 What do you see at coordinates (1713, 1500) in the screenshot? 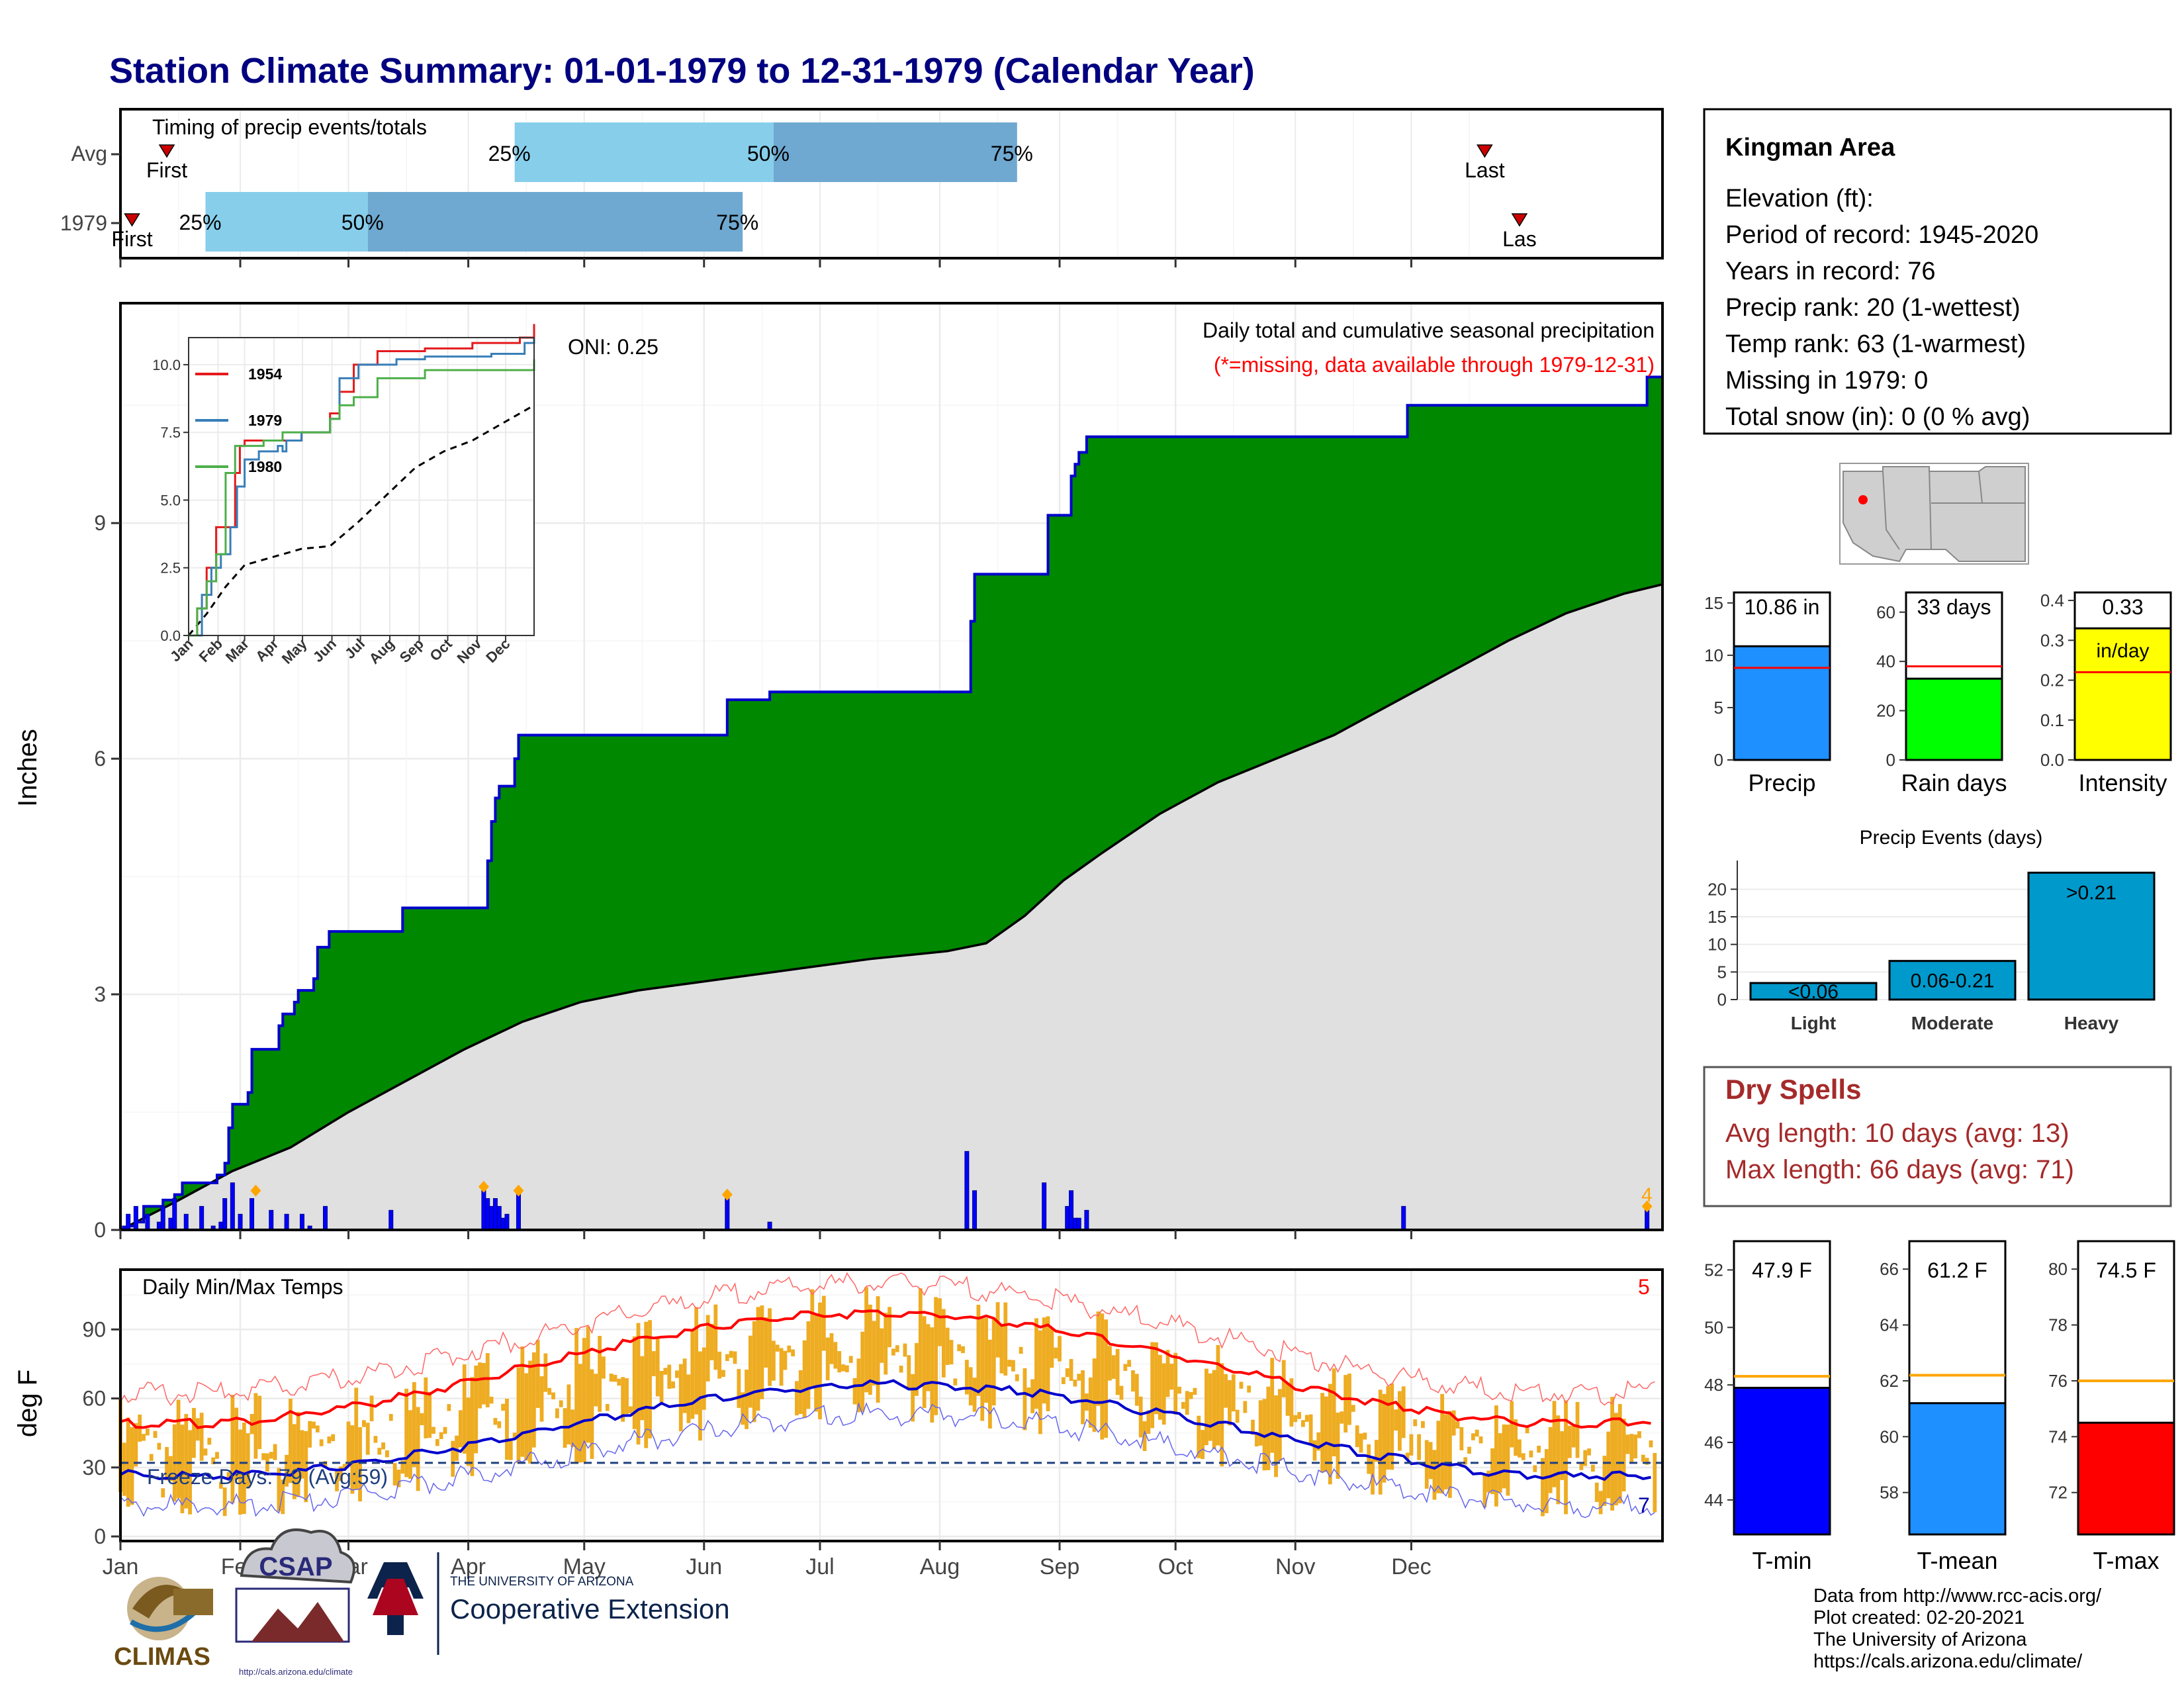
I see `temp-summary-ytick-label: 44` at bounding box center [1713, 1500].